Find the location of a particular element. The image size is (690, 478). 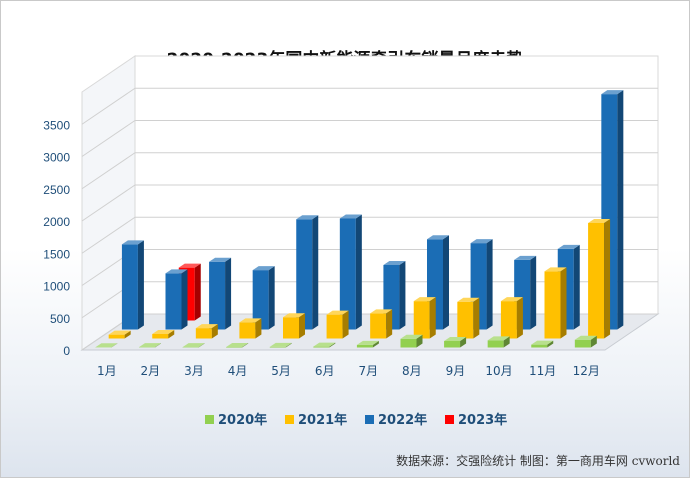

bar-2020年-4月 is located at coordinates (237, 345).